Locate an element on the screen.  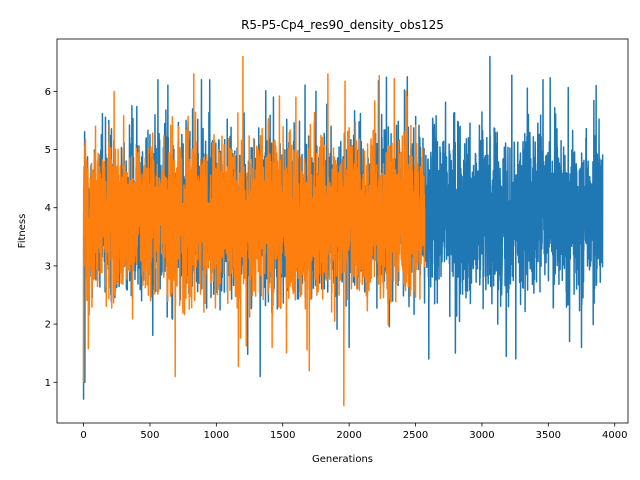
chart-title: R5-P5-Cp4_res90_density_obs125 is located at coordinates (342, 25).